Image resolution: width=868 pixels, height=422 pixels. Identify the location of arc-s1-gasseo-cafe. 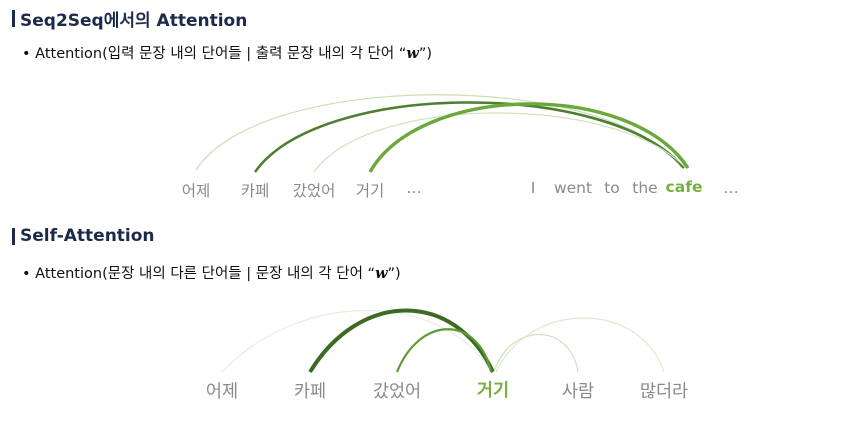
(500, 142).